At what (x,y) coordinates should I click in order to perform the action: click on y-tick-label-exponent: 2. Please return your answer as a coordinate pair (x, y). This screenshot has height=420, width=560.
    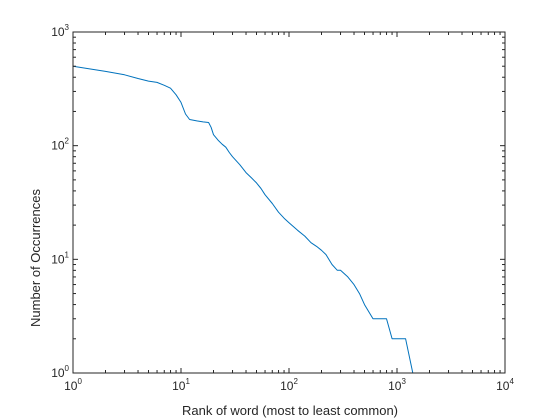
    Looking at the image, I should click on (67, 141).